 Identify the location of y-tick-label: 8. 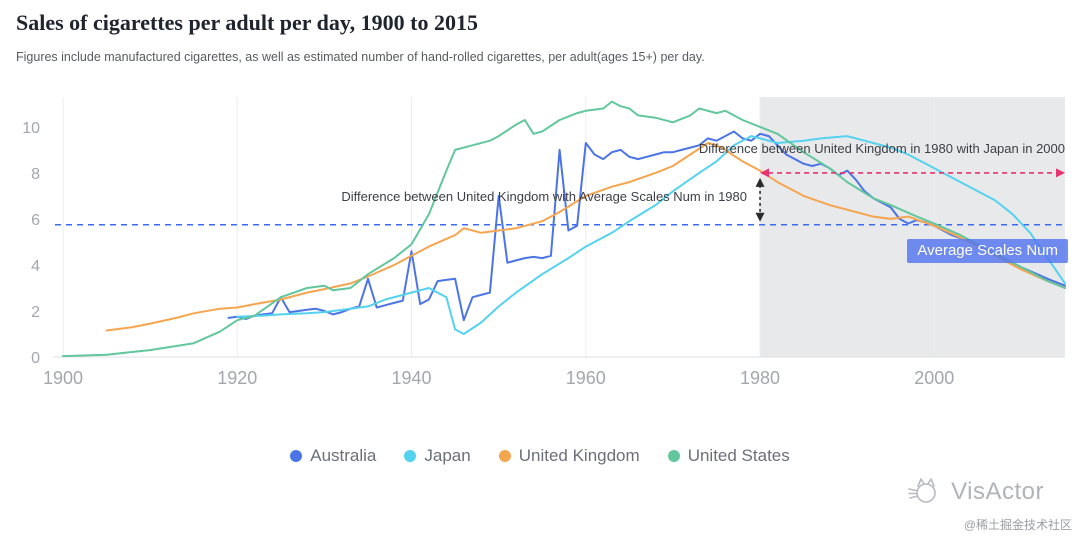
(35, 174).